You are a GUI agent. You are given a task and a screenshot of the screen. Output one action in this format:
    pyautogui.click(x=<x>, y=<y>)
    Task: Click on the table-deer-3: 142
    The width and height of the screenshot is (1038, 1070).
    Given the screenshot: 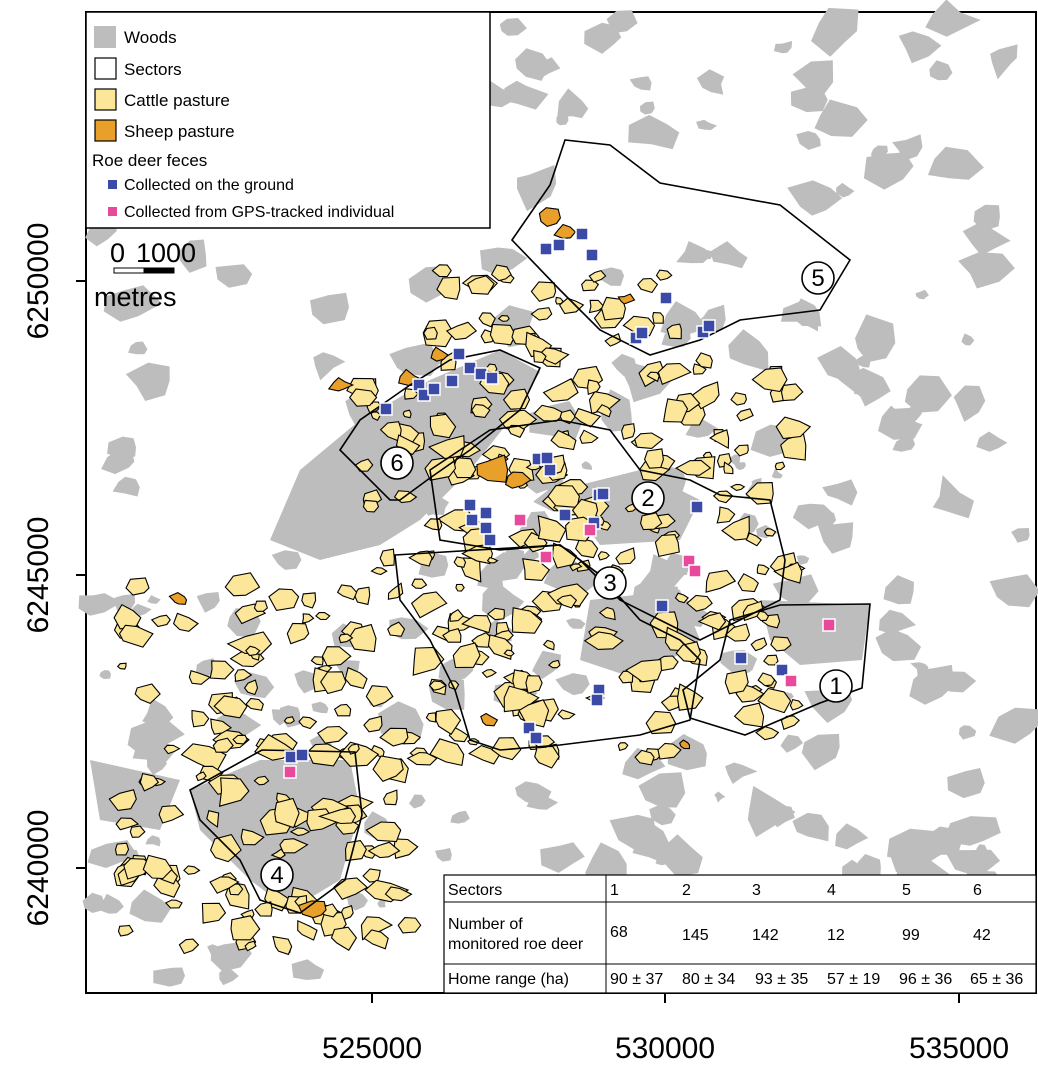 What is the action you would take?
    pyautogui.click(x=765, y=935)
    